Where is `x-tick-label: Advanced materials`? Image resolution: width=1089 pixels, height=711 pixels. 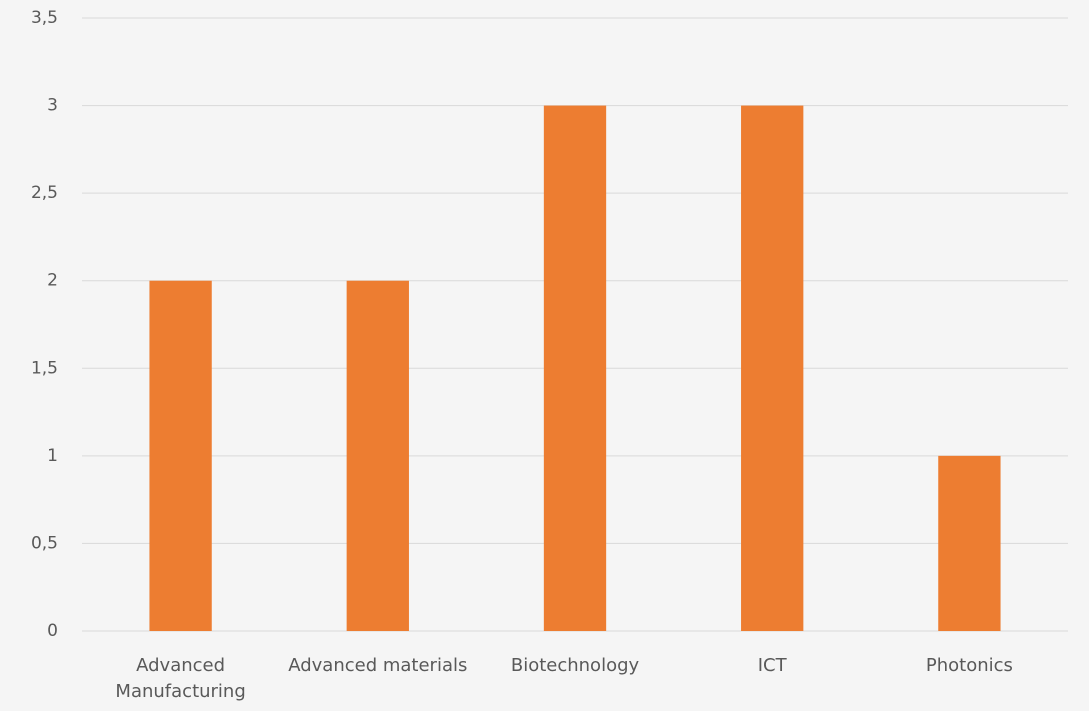 x-tick-label: Advanced materials is located at coordinates (378, 665).